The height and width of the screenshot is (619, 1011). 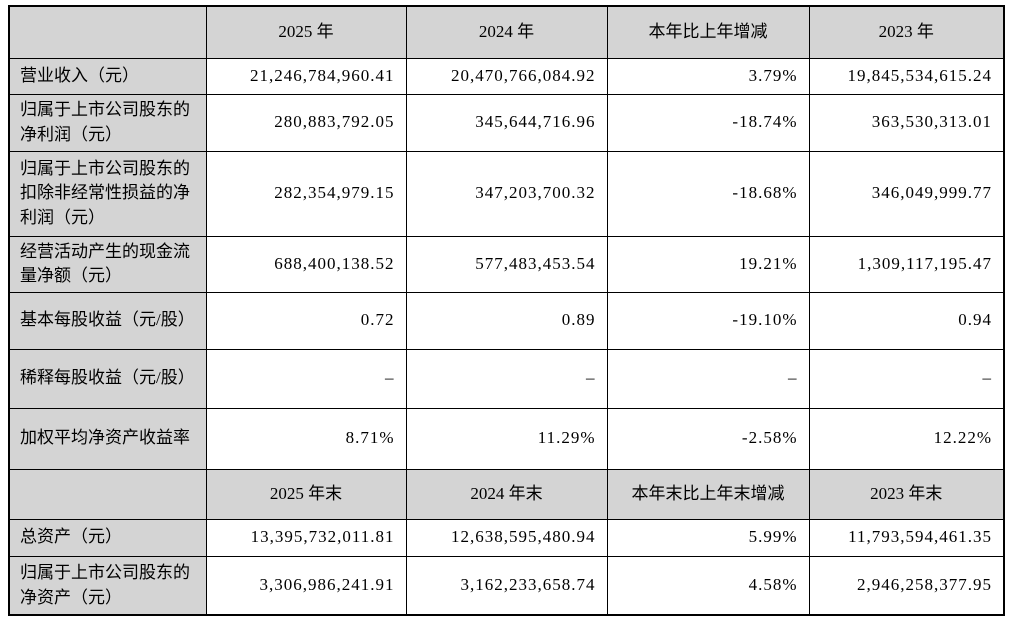 I want to click on cell-value: 688,400,138.52, so click(x=306, y=264).